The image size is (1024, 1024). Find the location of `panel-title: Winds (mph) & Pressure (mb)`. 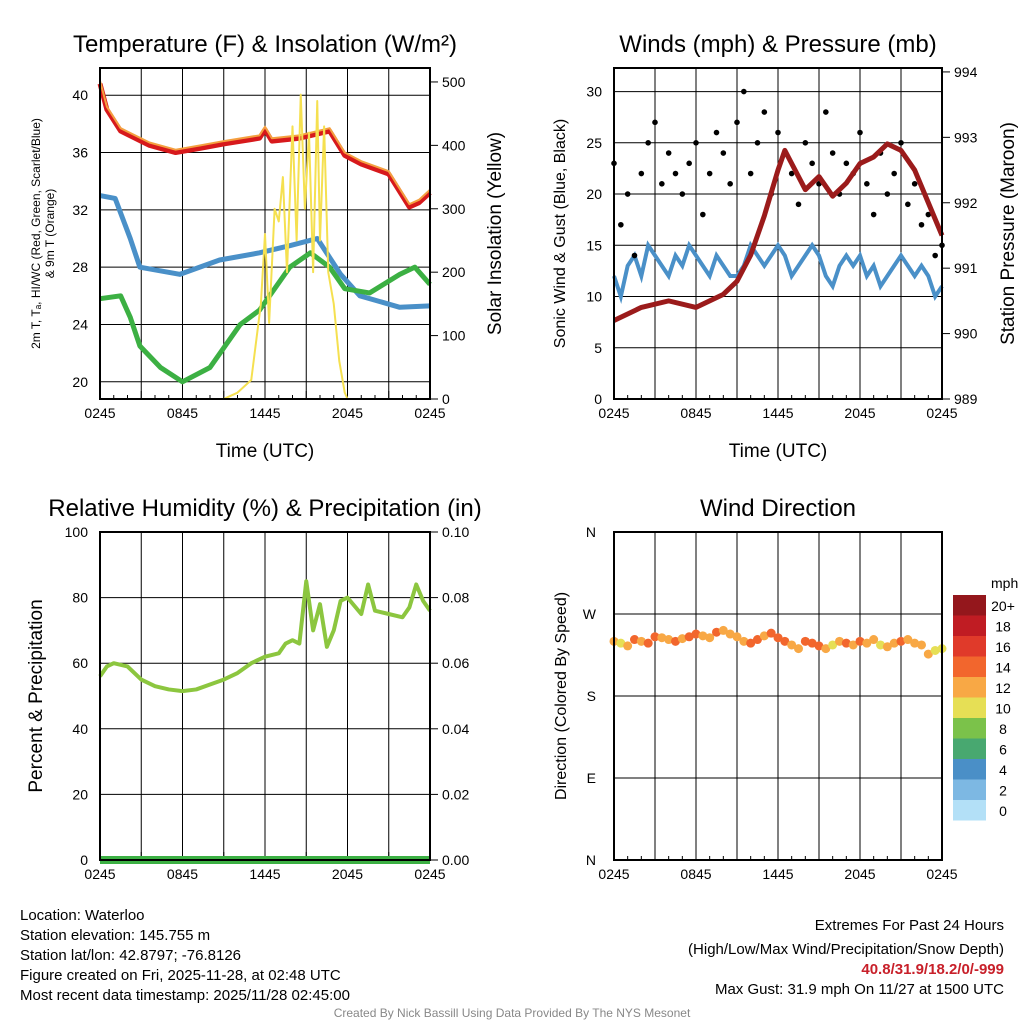

panel-title: Winds (mph) & Pressure (mb) is located at coordinates (777, 44).